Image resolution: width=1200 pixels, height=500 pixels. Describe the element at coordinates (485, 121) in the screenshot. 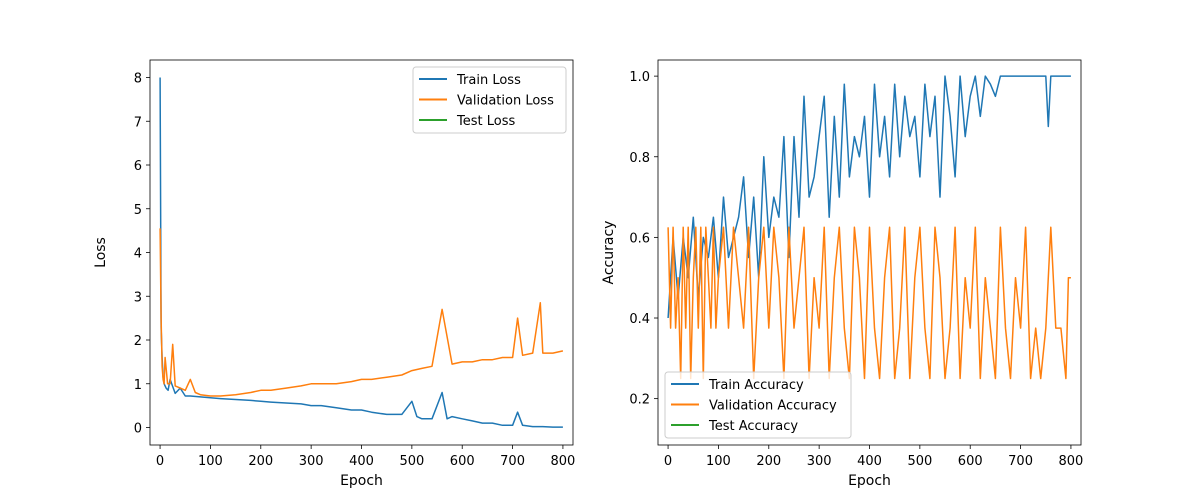

I see `legend-label-test-loss: Test Loss` at that location.